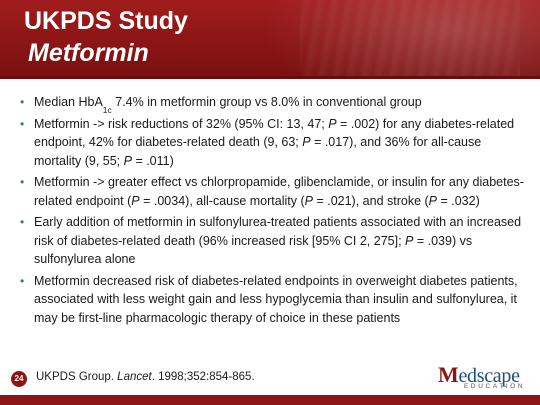  Describe the element at coordinates (107, 109) in the screenshot. I see `subscript-text: 1c` at that location.